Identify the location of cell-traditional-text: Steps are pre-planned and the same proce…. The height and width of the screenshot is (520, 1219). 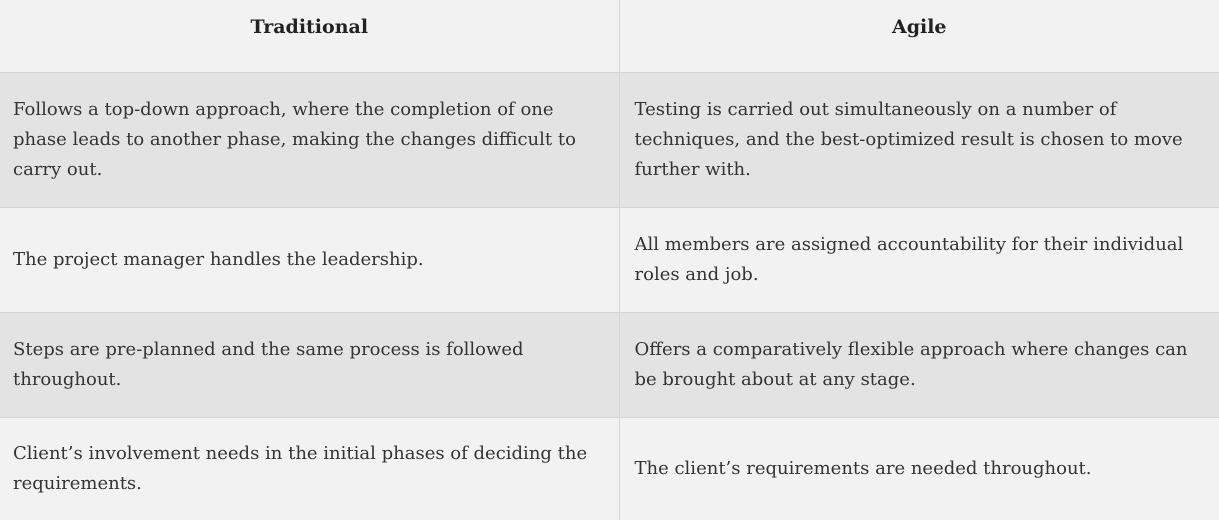
(268, 364).